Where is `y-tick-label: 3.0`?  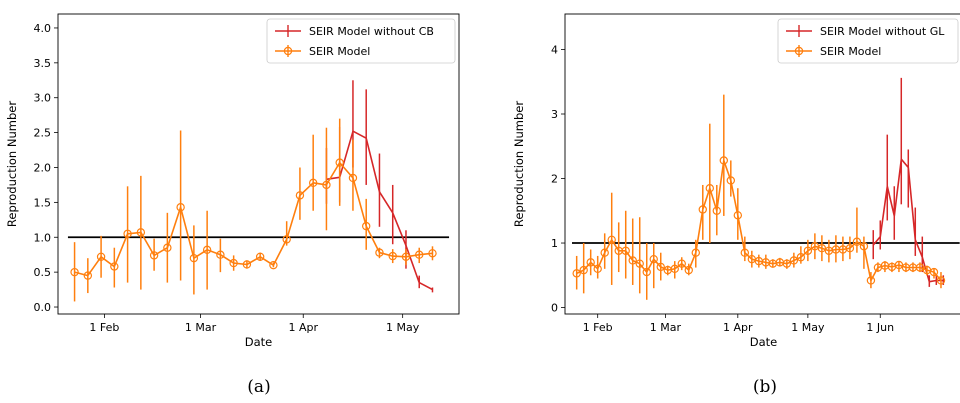
y-tick-label: 3.0 is located at coordinates (43, 98).